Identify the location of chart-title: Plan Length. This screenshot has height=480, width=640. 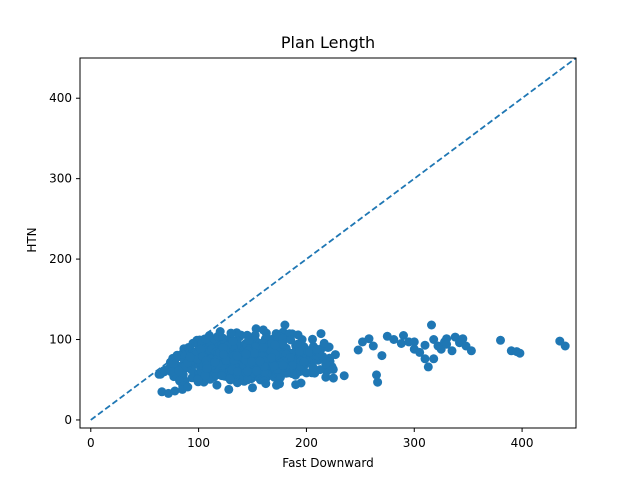
(328, 42).